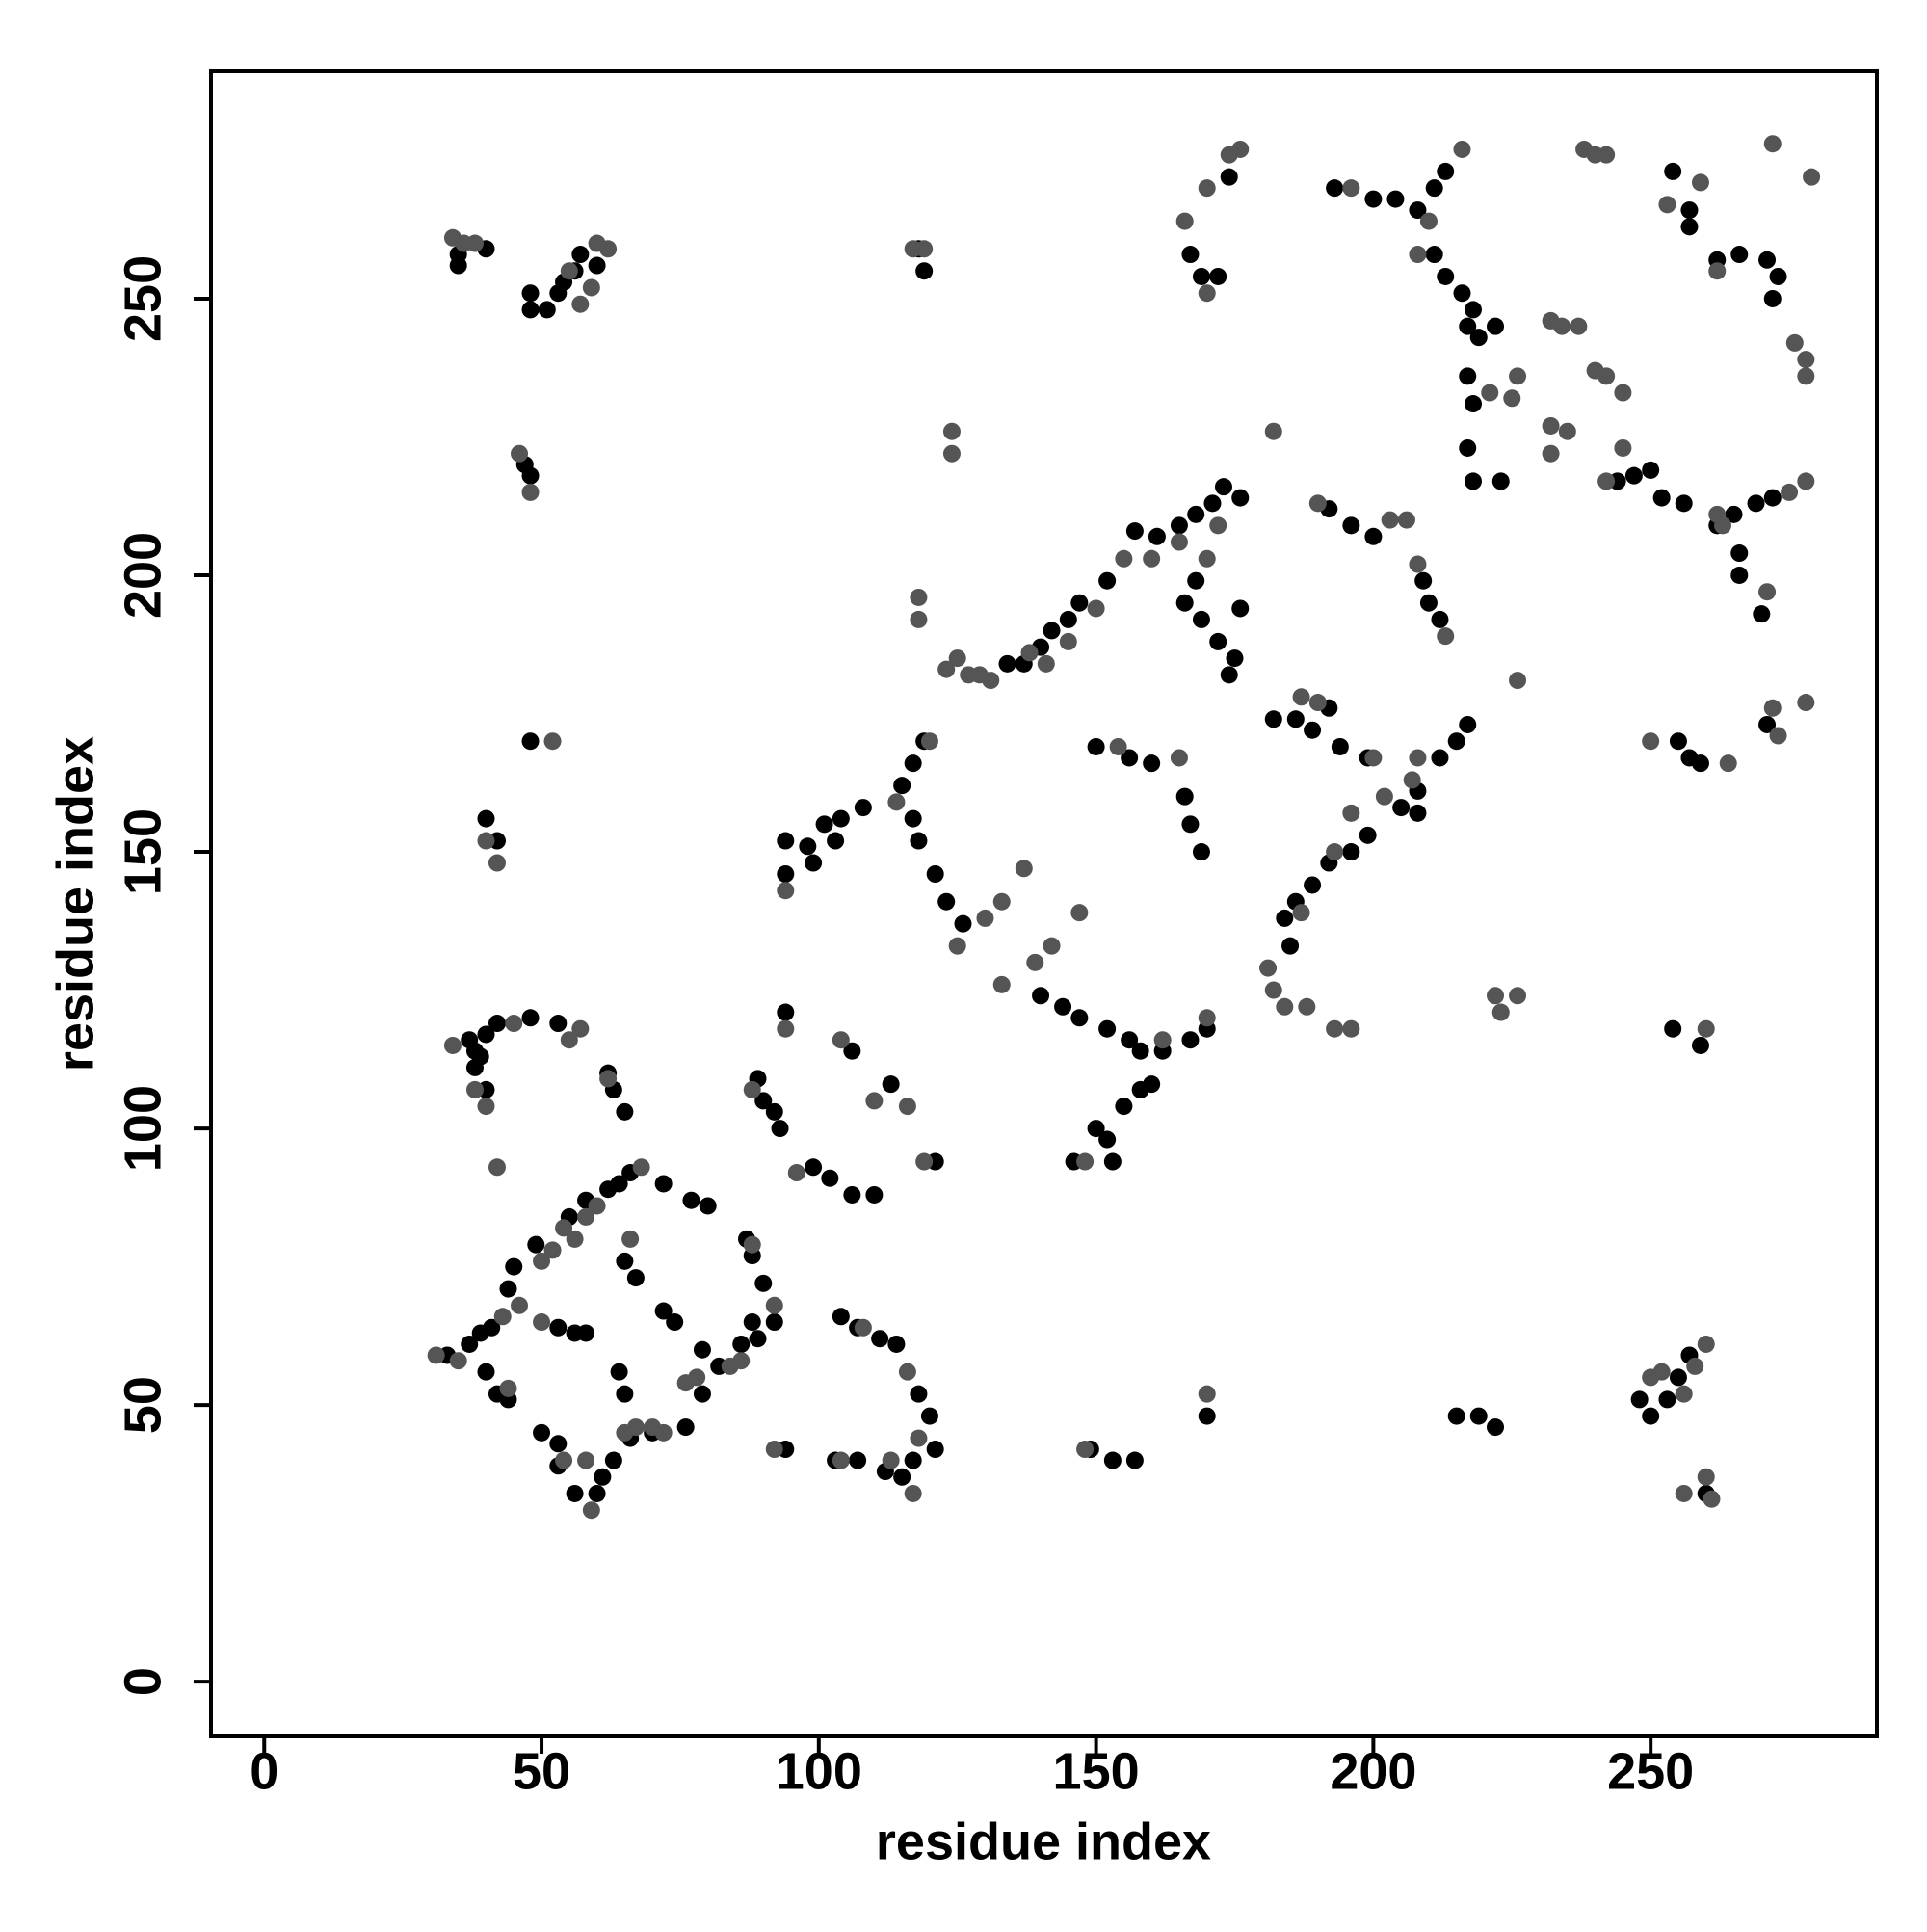 This screenshot has height=1932, width=1927. I want to click on y-tick-label: 150, so click(143, 851).